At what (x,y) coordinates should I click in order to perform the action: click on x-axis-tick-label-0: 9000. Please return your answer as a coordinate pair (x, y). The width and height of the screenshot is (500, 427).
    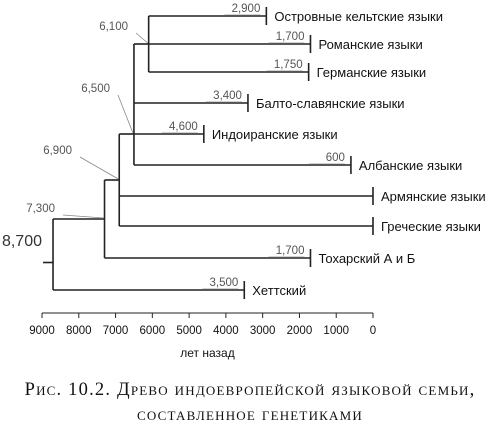
    Looking at the image, I should click on (42, 331).